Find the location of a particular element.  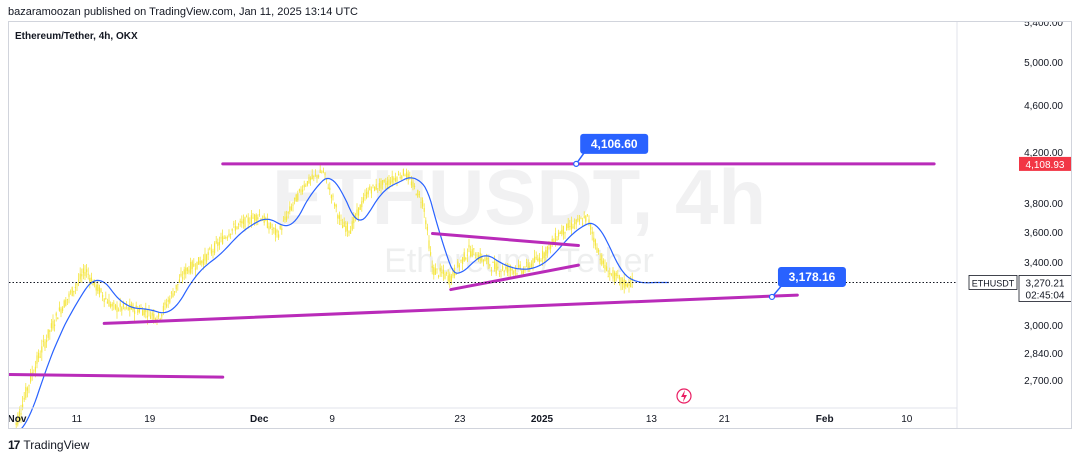

current-price-badge is located at coordinates (1044, 288).